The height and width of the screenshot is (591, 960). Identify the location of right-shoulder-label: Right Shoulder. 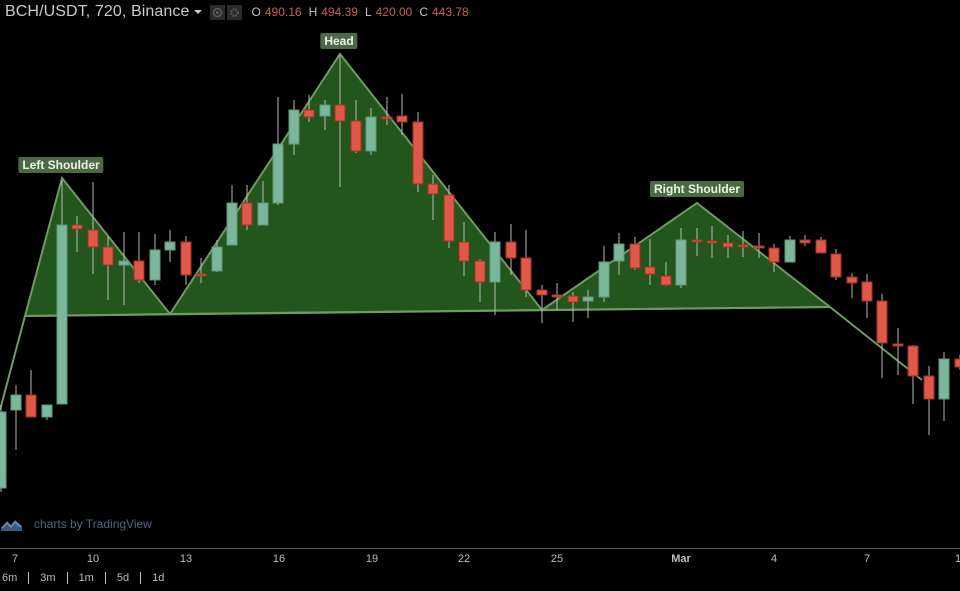
(697, 189).